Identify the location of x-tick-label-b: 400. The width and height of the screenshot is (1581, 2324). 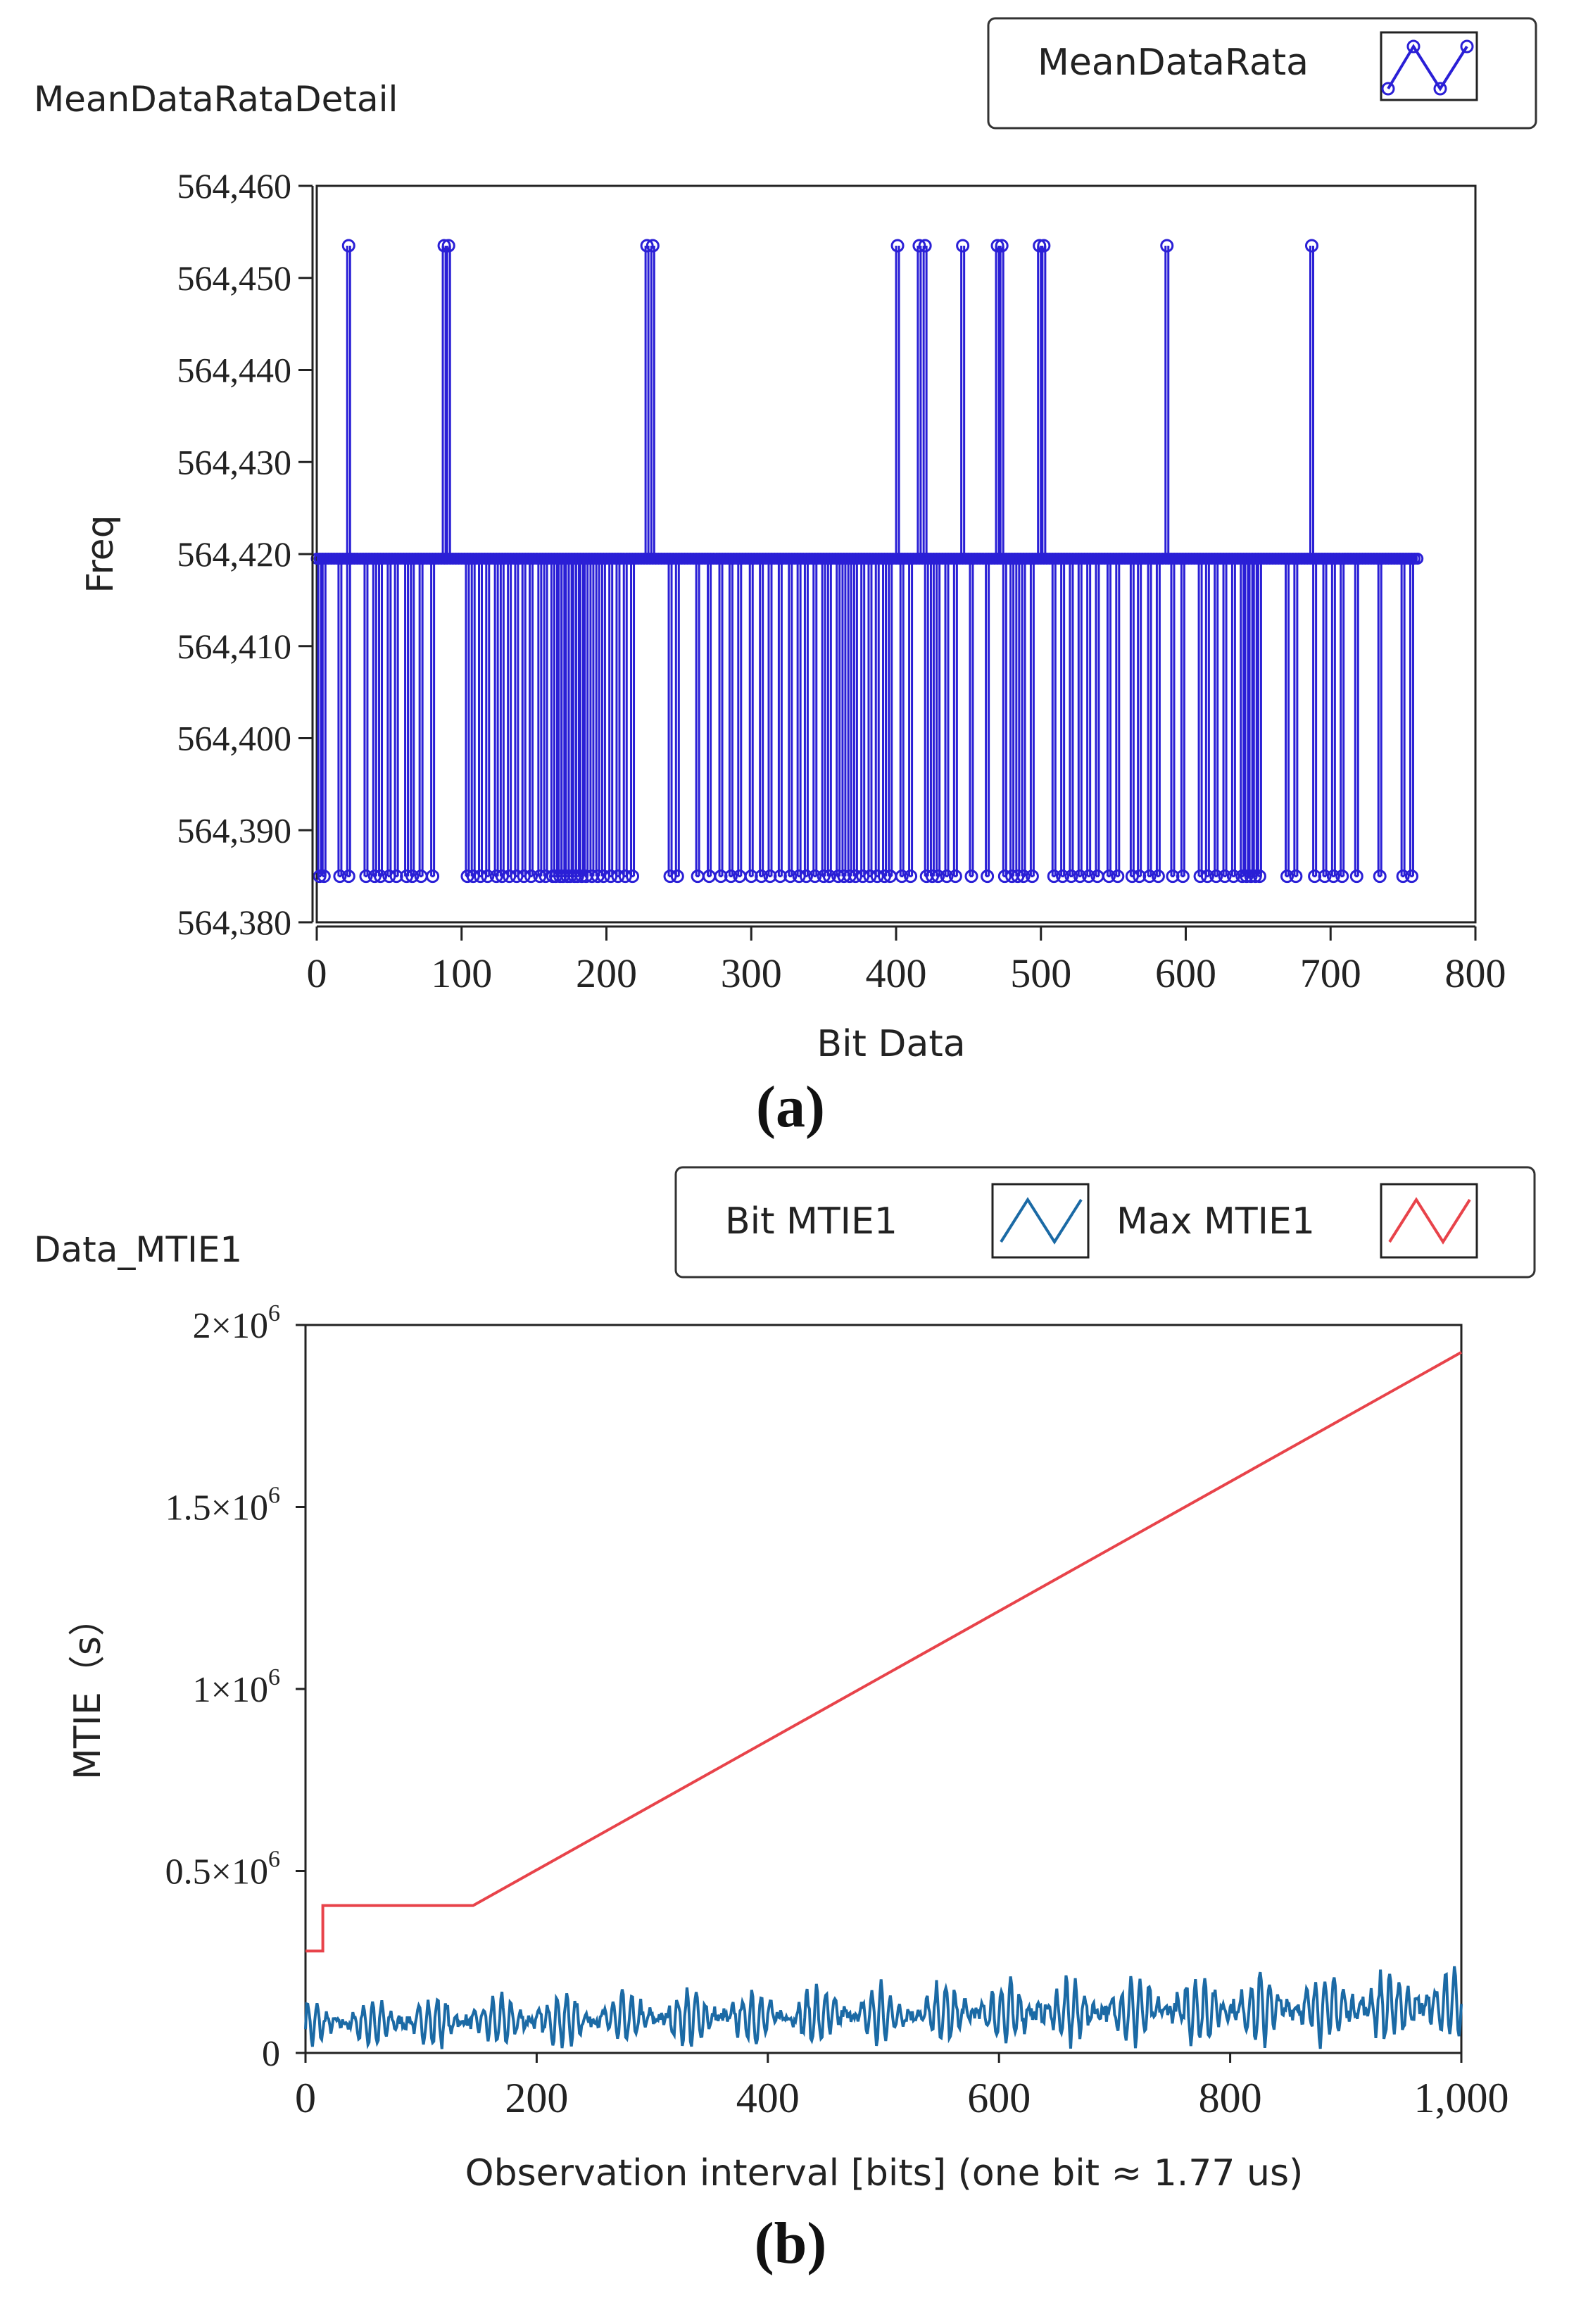
(768, 2098).